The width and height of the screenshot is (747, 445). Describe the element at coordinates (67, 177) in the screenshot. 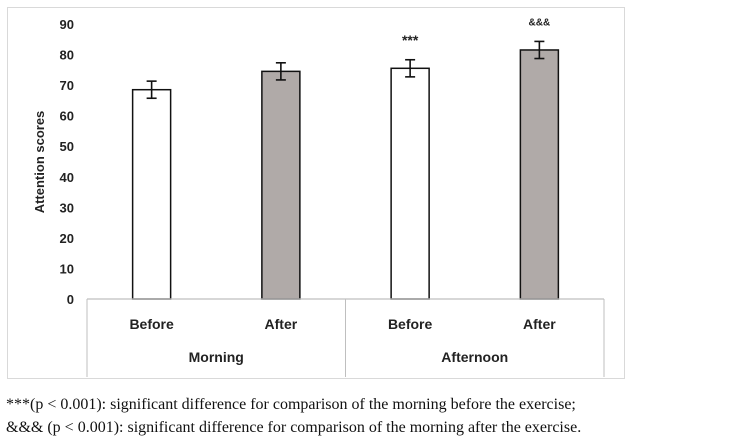

I see `y-tick-label: 40` at that location.